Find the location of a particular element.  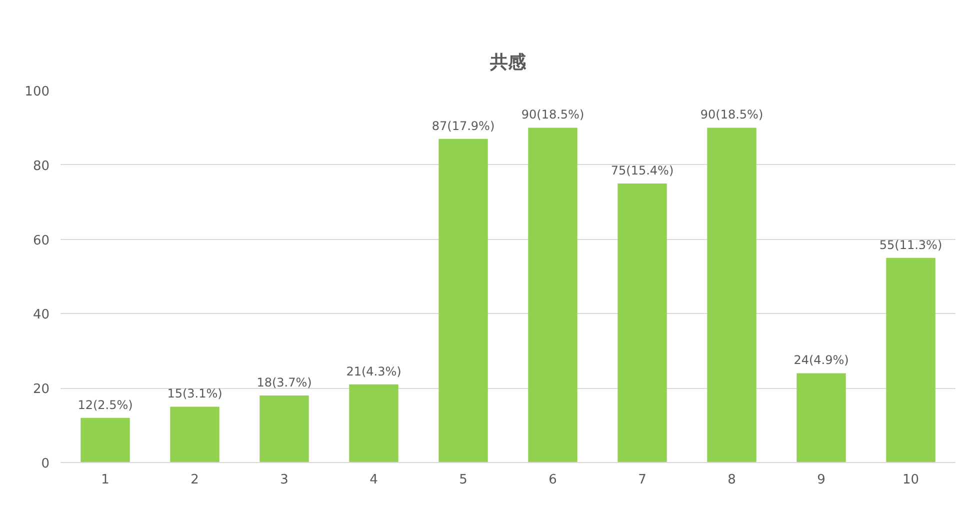

x-tick-label: 4 is located at coordinates (374, 480).